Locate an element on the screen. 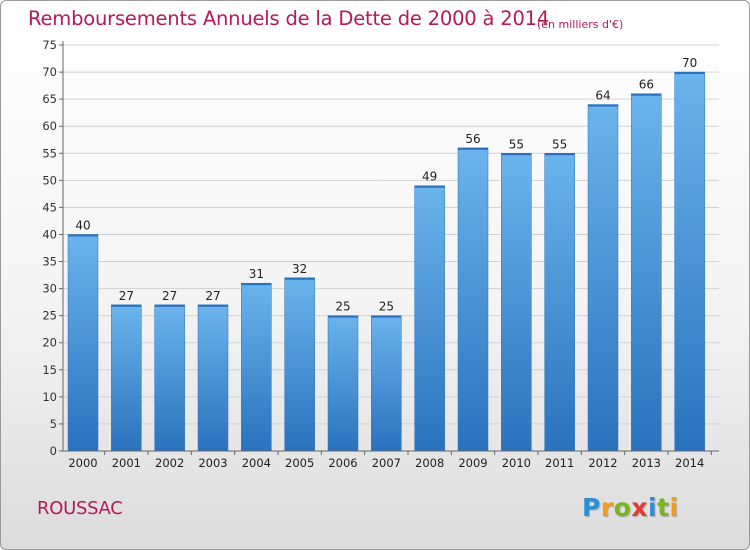 This screenshot has height=550, width=750. bar-2004 is located at coordinates (256, 367).